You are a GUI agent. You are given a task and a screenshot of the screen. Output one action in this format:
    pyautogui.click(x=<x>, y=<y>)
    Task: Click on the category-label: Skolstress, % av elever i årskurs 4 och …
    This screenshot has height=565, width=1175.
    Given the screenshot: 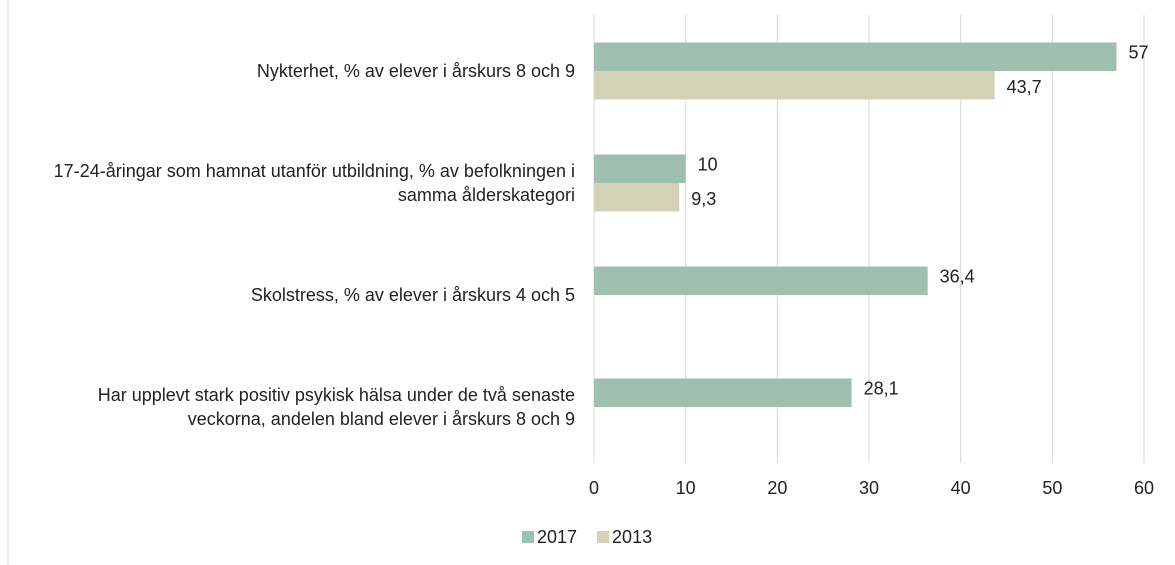 What is the action you would take?
    pyautogui.click(x=412, y=295)
    